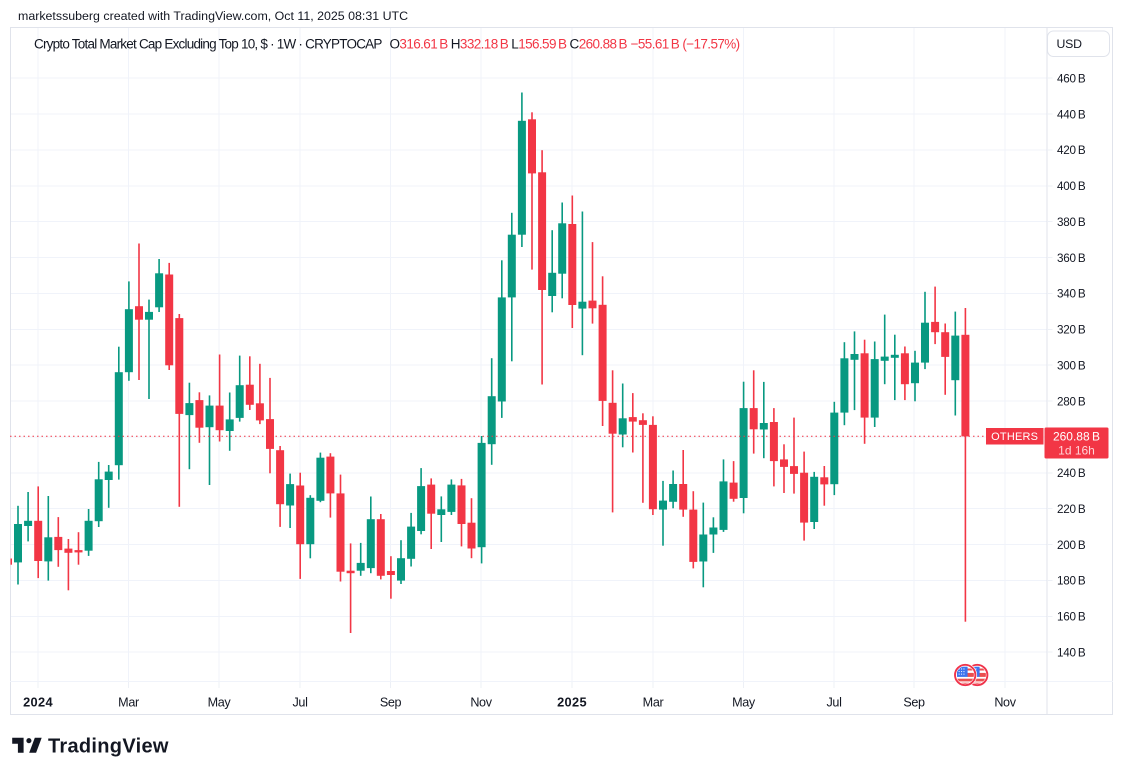 The height and width of the screenshot is (776, 1123). I want to click on svg-text: 240 B, so click(1071, 473).